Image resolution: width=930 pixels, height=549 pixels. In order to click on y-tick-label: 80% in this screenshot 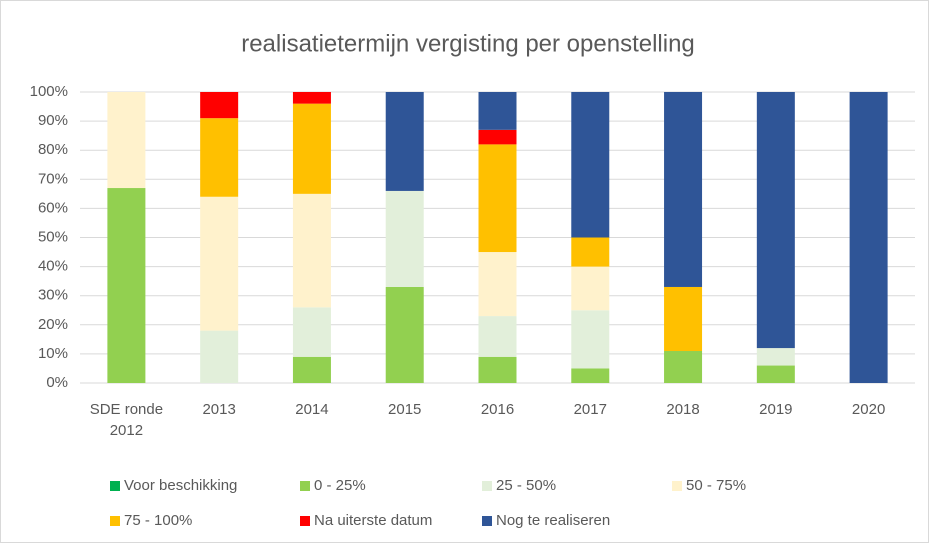, I will do `click(53, 149)`.